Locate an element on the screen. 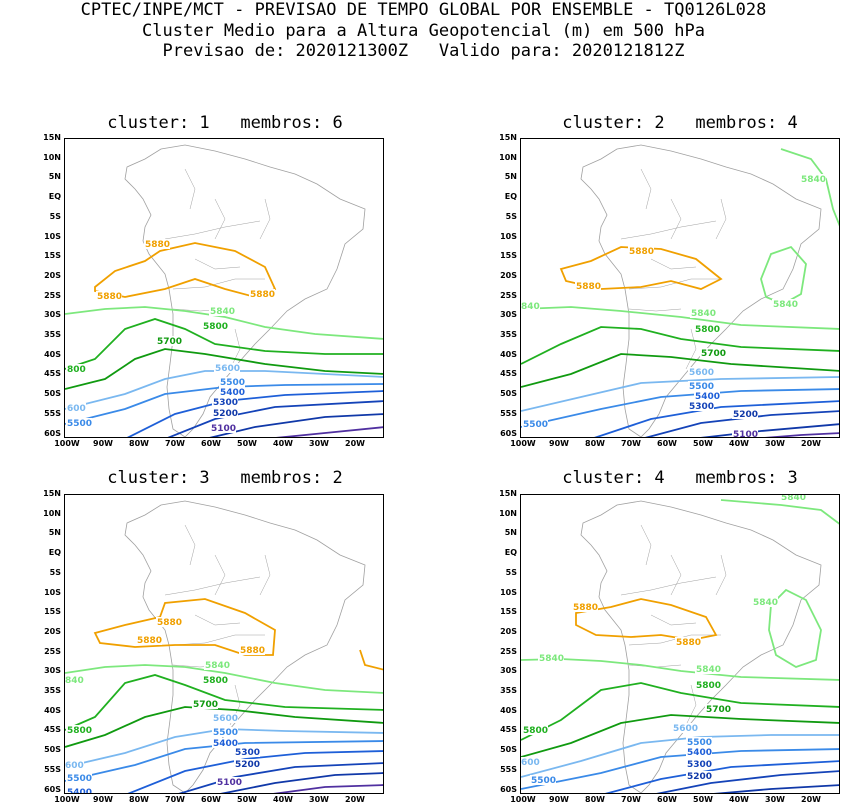 This screenshot has height=804, width=847. contour-label: 5100 is located at coordinates (229, 783).